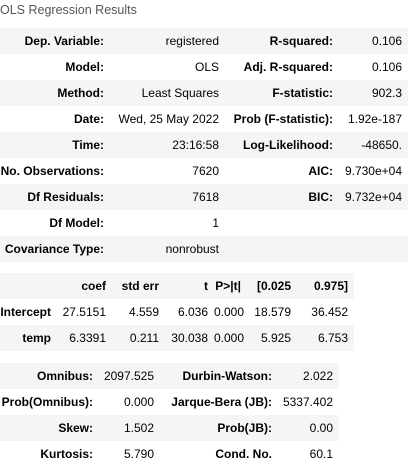 The image size is (417, 471). Describe the element at coordinates (66, 454) in the screenshot. I see `diagnostic-label: Kurtosis:` at that location.